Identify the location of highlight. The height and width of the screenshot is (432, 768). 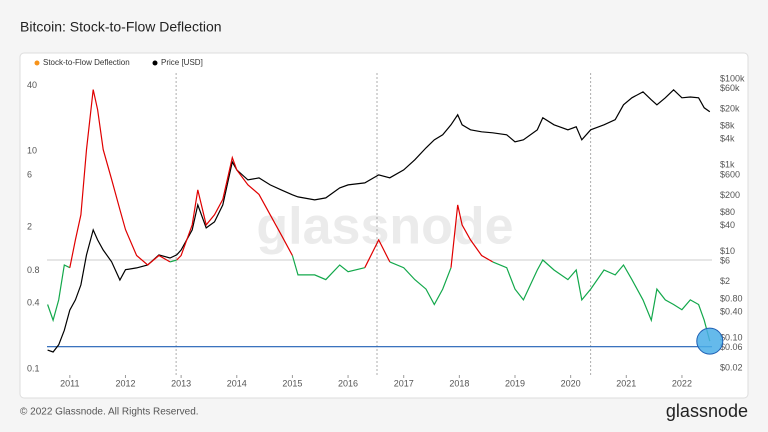
(710, 341).